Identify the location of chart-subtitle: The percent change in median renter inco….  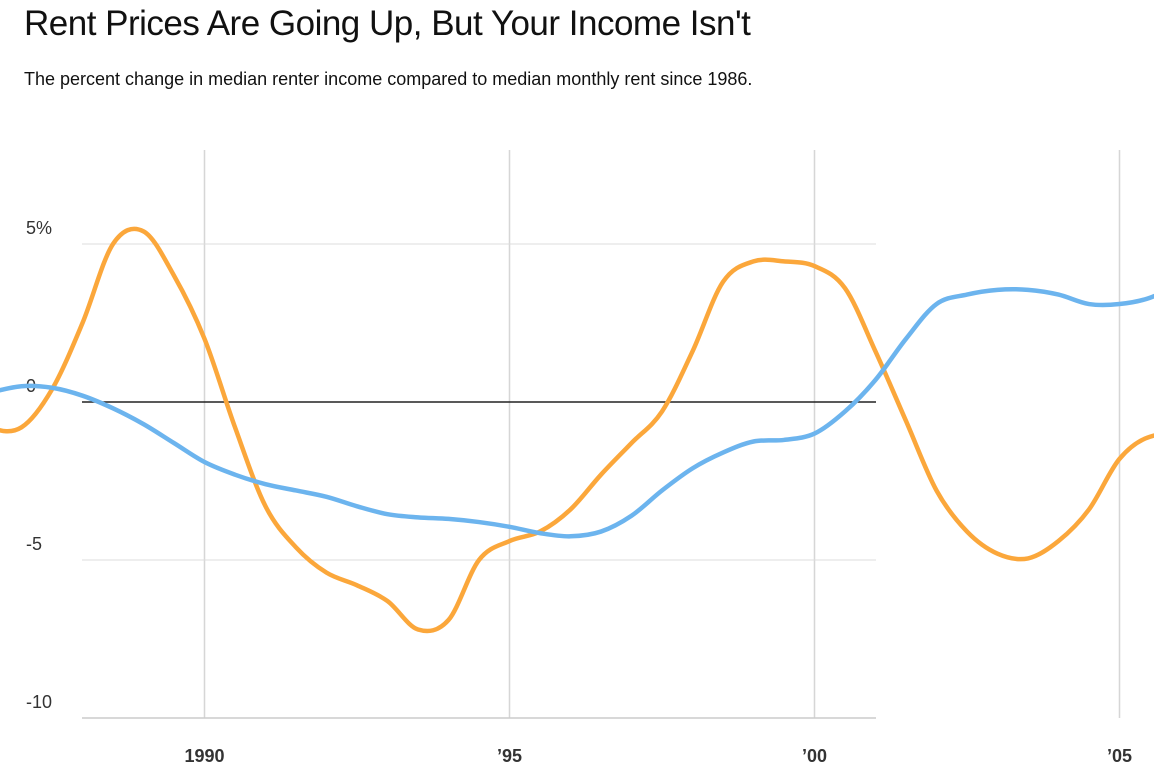
(388, 79).